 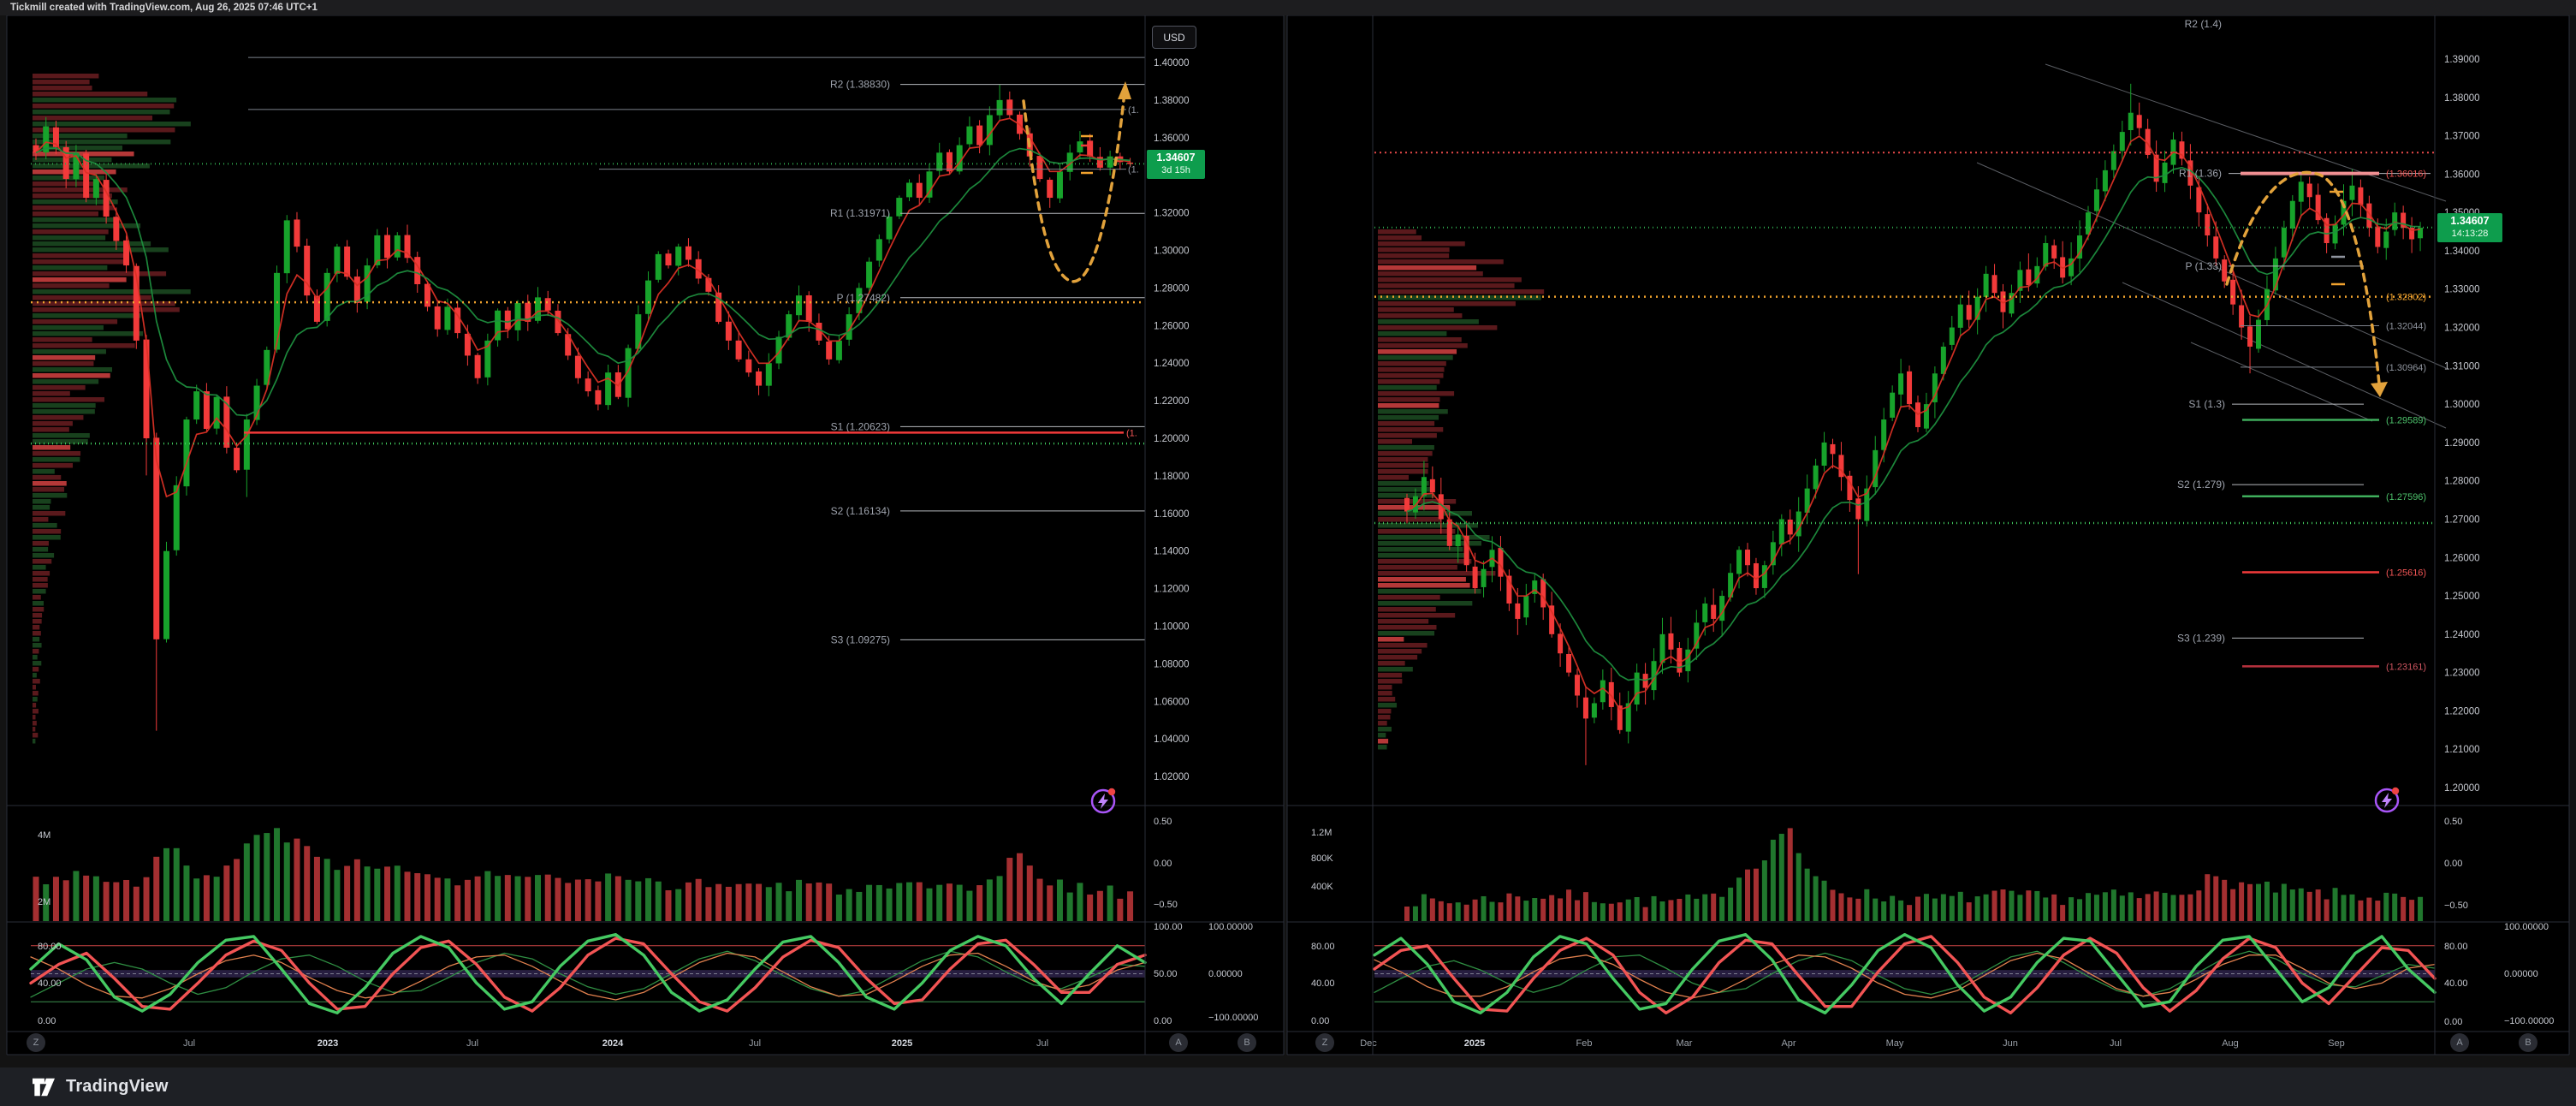 I want to click on price-axis-label: 1.10000, so click(x=1172, y=627).